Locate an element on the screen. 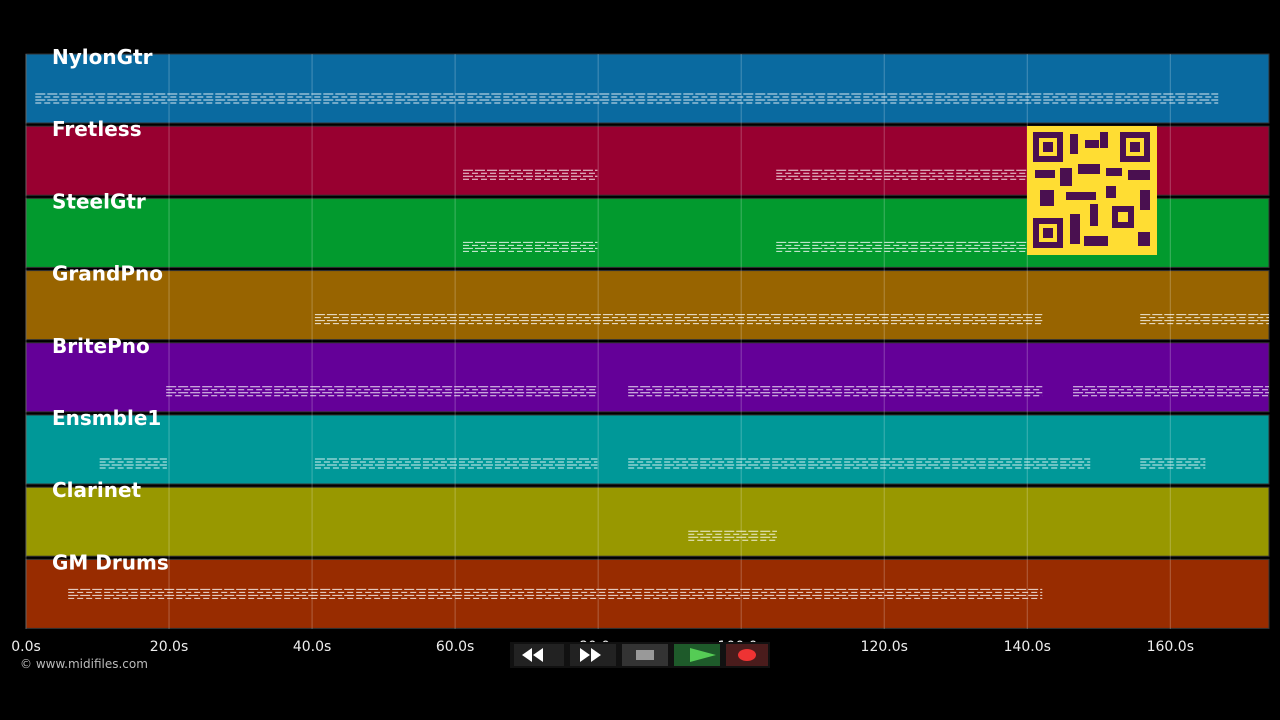  qr-code is located at coordinates (1092, 190).